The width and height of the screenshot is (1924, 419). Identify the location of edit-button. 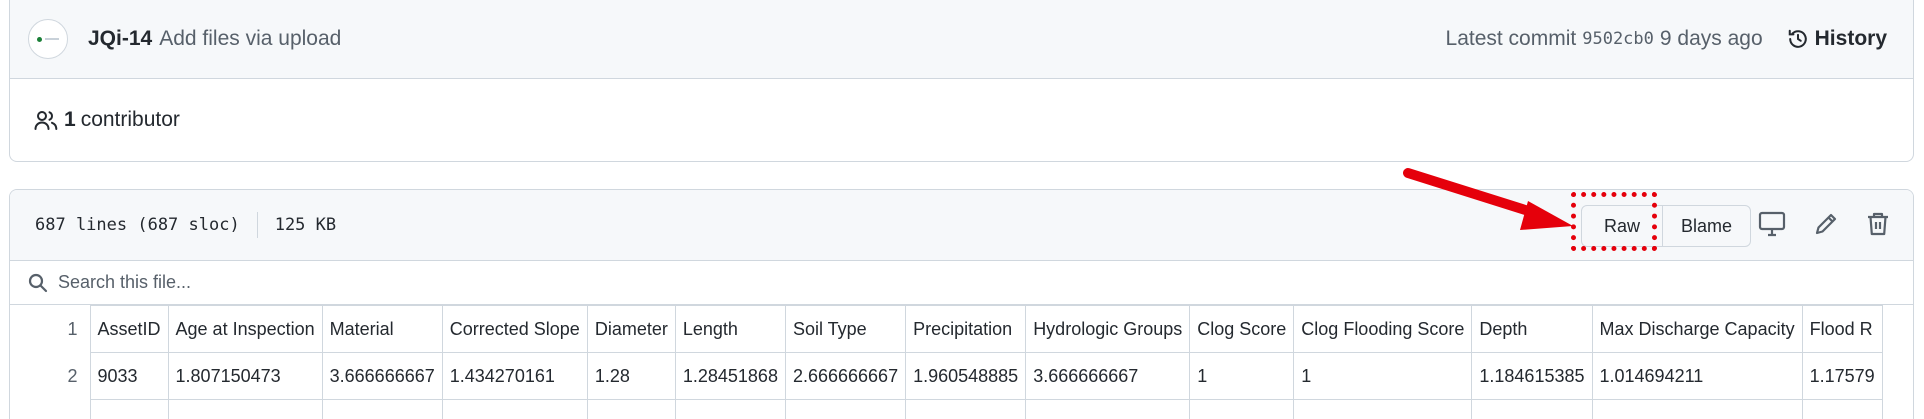
(1826, 226).